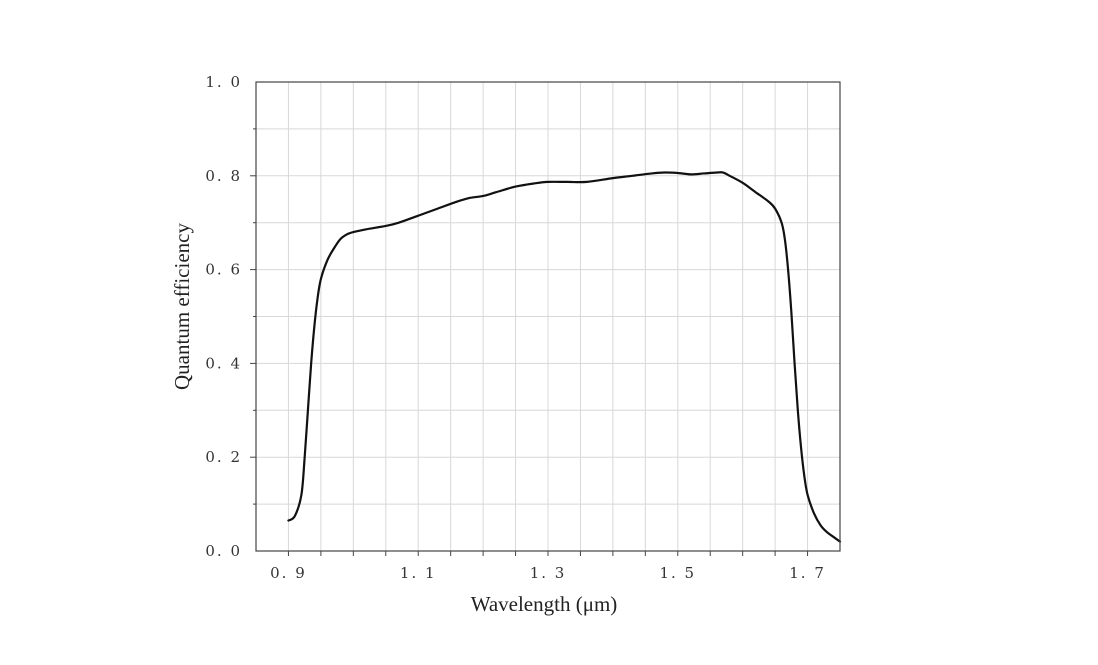 This screenshot has width=1098, height=665. I want to click on x-tick-label: 0. 9, so click(288, 573).